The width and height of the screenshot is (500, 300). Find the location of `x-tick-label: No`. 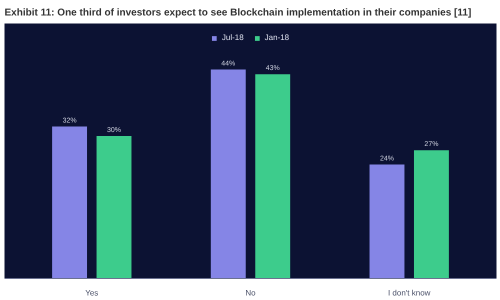

x-tick-label: No is located at coordinates (250, 293).